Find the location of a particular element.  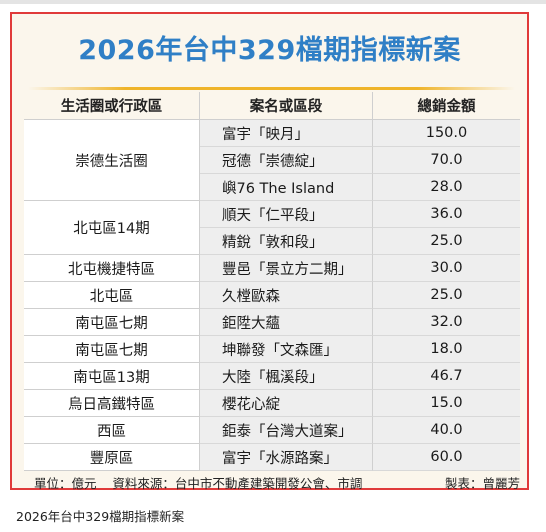

sales-cell: 150.0 is located at coordinates (446, 133).